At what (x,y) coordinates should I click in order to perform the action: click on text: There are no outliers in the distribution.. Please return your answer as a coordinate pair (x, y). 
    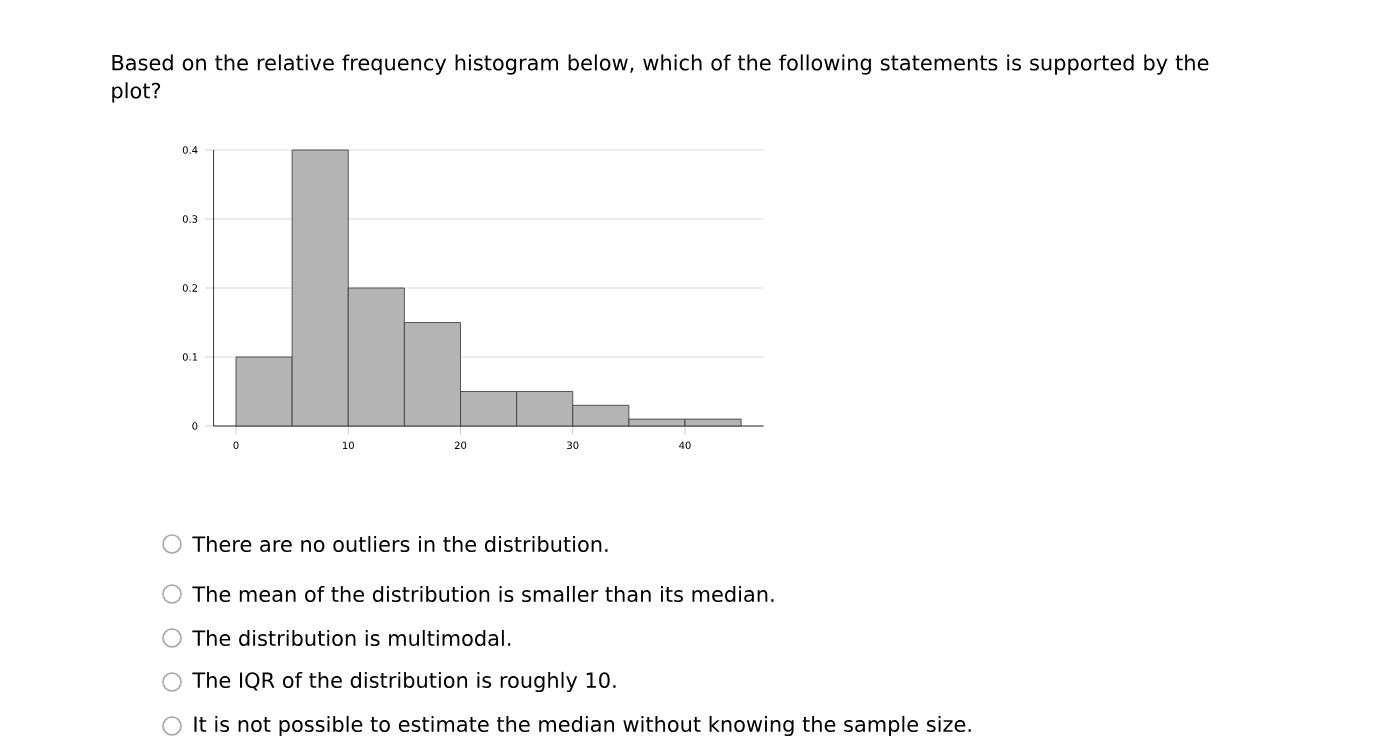
    Looking at the image, I should click on (400, 544).